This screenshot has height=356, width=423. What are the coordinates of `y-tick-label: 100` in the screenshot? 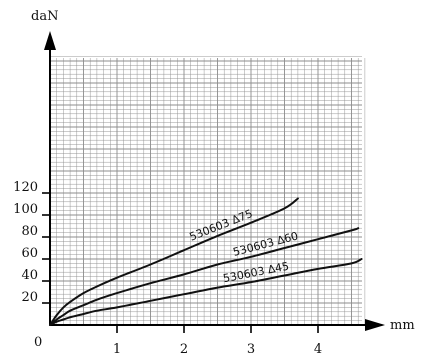 It's located at (25, 209).